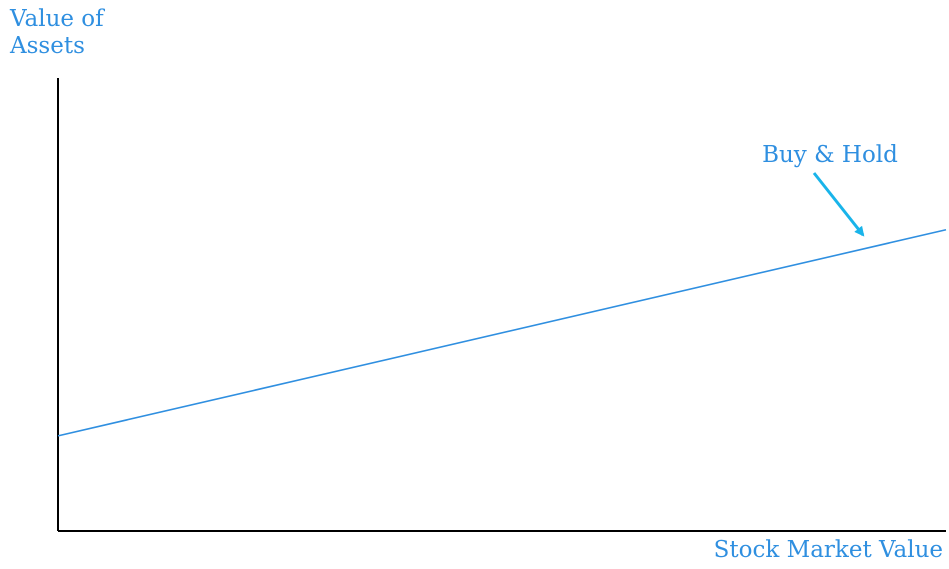 The image size is (949, 569). What do you see at coordinates (828, 550) in the screenshot?
I see `x-axis-label: Stock Market Value` at bounding box center [828, 550].